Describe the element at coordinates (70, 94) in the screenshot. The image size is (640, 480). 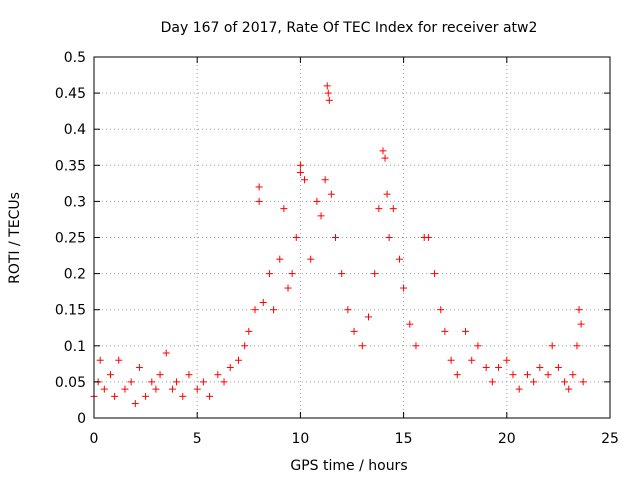
I see `y-tick-label: 0.45` at that location.